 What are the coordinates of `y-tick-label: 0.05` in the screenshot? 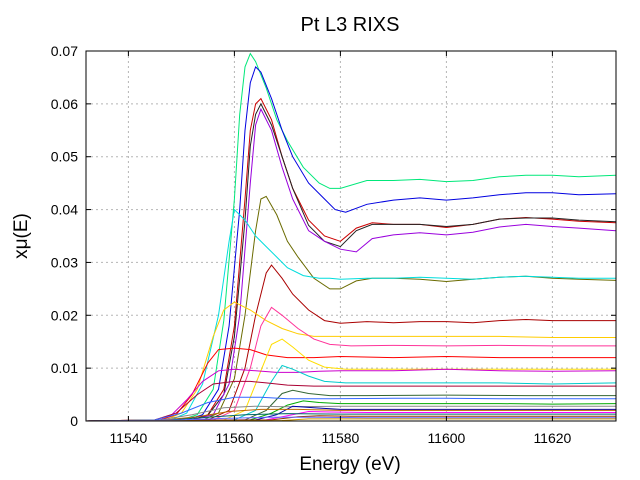 It's located at (64, 157).